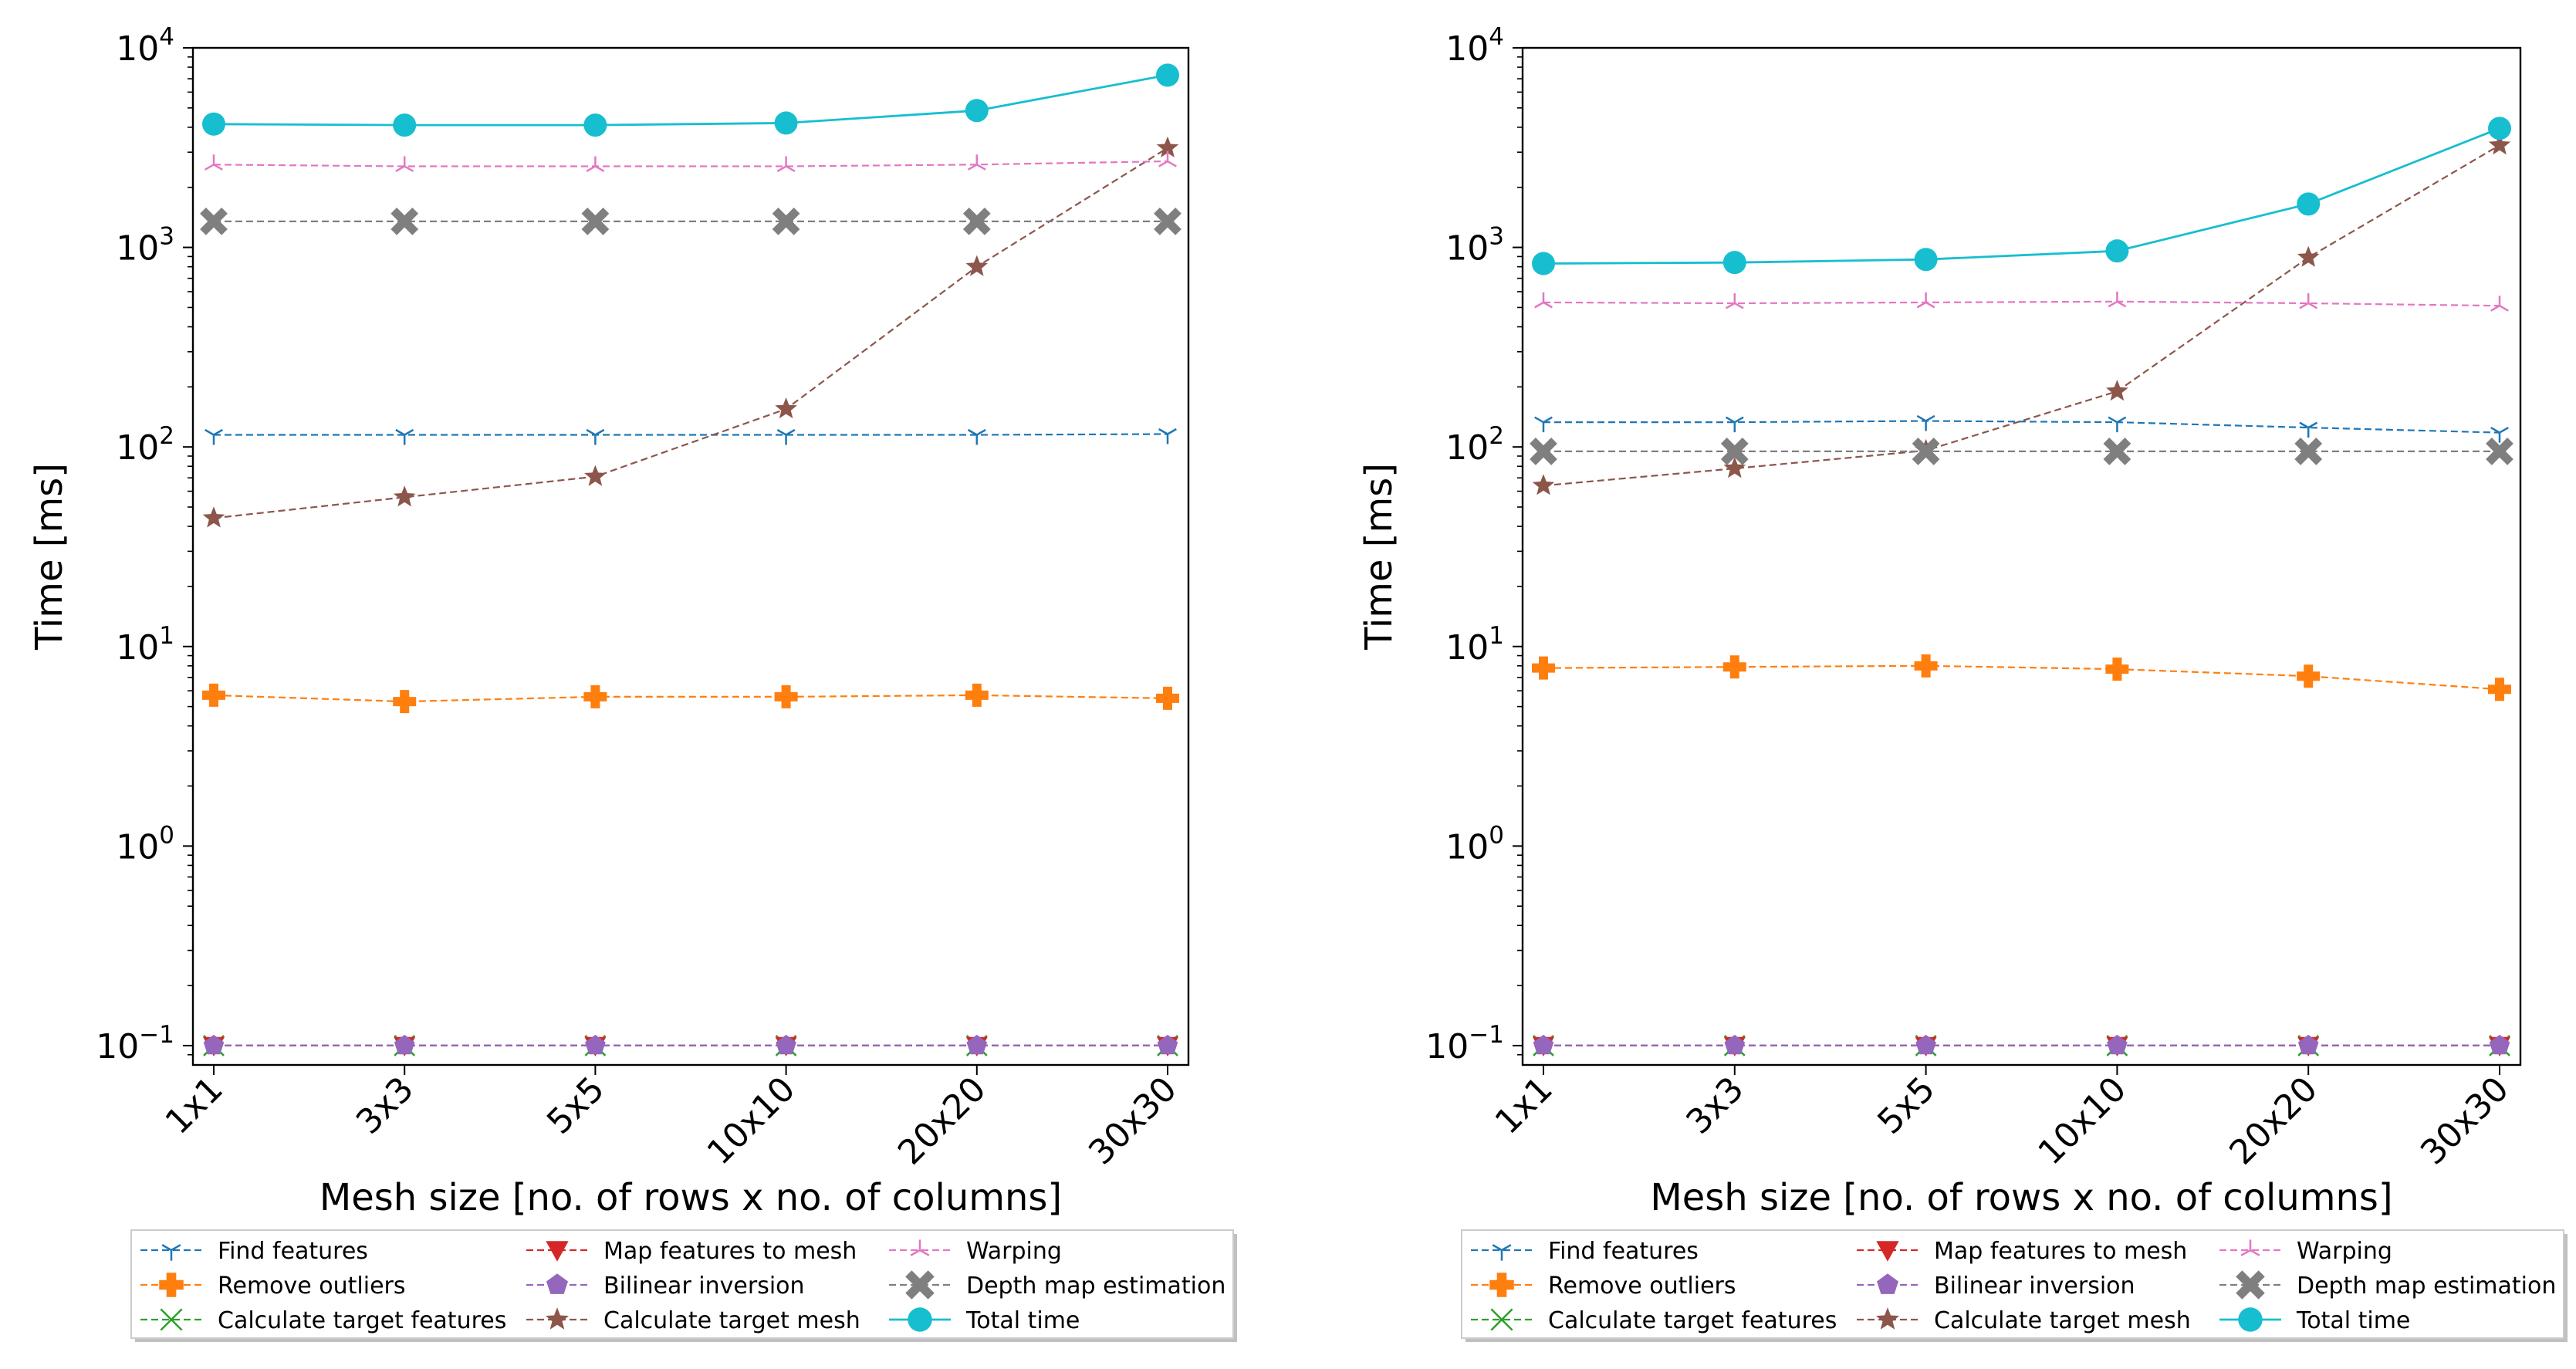 Image resolution: width=2576 pixels, height=1369 pixels. What do you see at coordinates (2021, 196) in the screenshot?
I see `series-total-time` at bounding box center [2021, 196].